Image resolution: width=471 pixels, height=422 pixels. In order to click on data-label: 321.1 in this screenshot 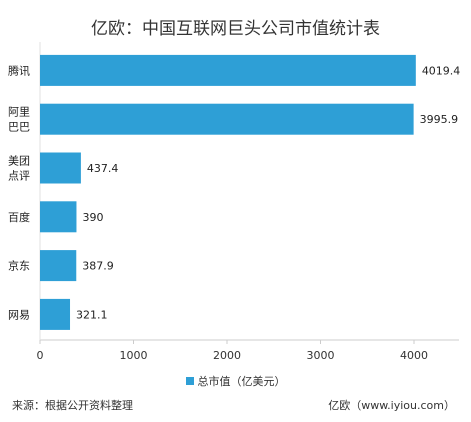, I will do `click(92, 314)`.